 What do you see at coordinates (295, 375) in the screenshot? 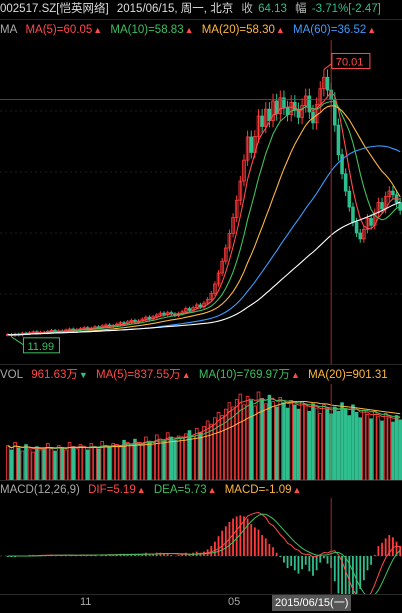
I see `vol-ma10-up-icon: ▲` at bounding box center [295, 375].